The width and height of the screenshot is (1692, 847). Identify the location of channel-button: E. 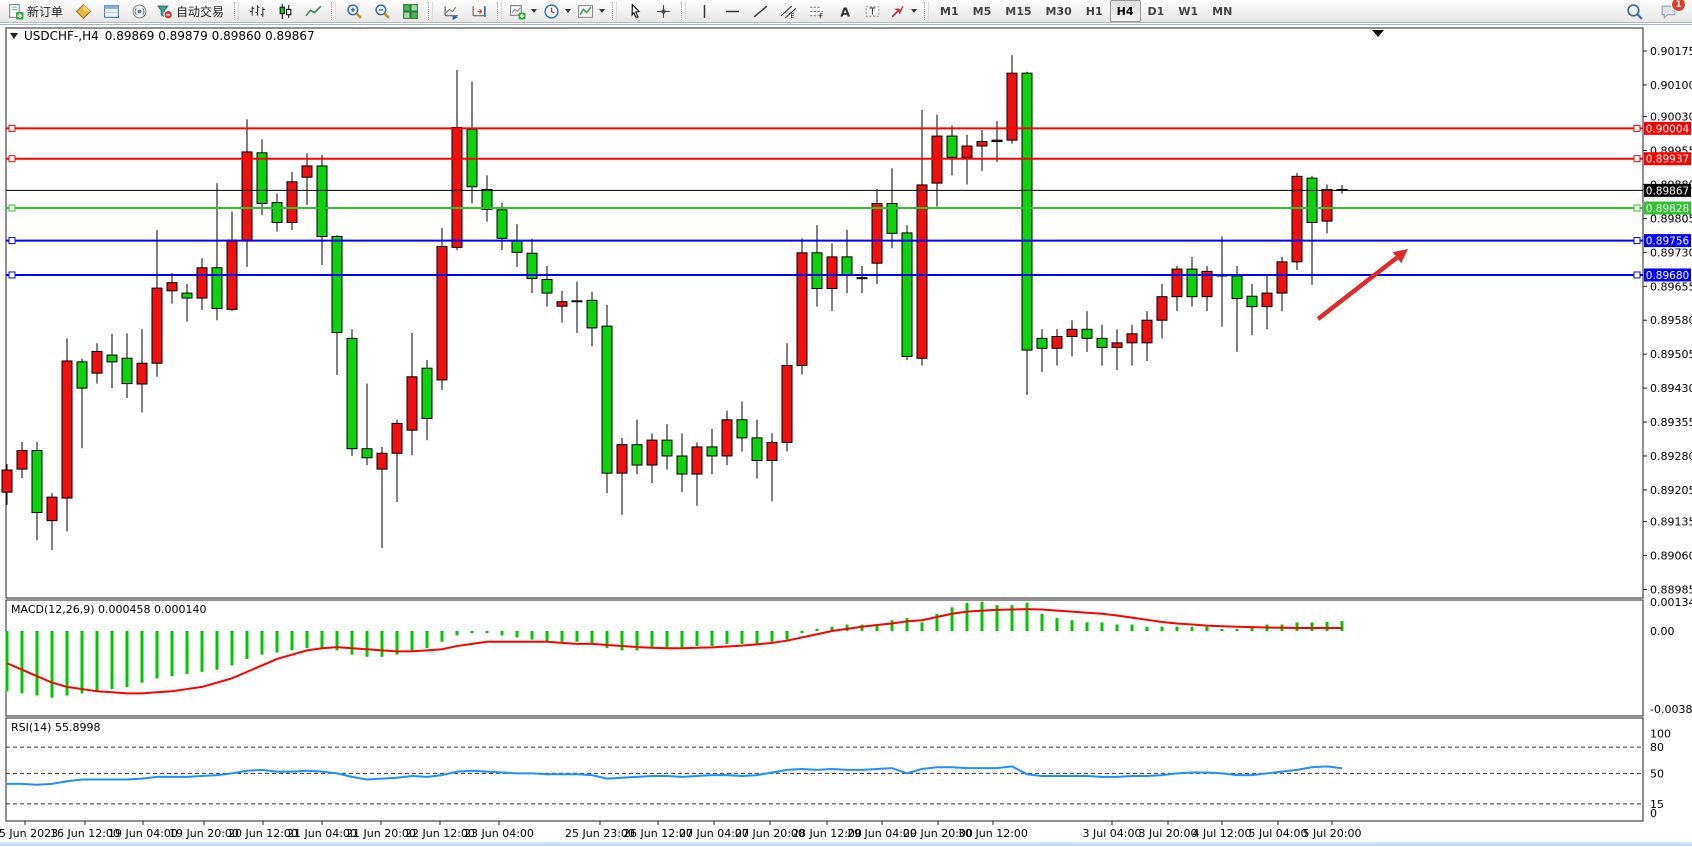
(788, 11).